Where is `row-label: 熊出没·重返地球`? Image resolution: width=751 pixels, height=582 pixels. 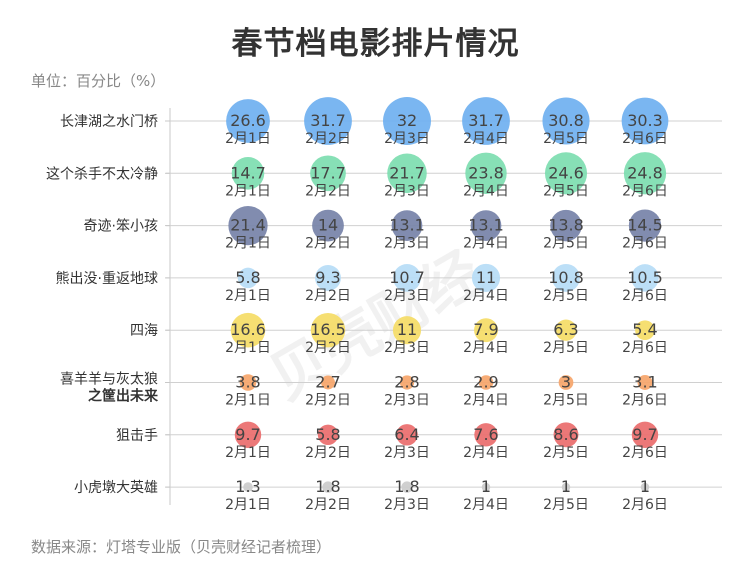
row-label: 熊出没·重返地球 is located at coordinates (107, 279).